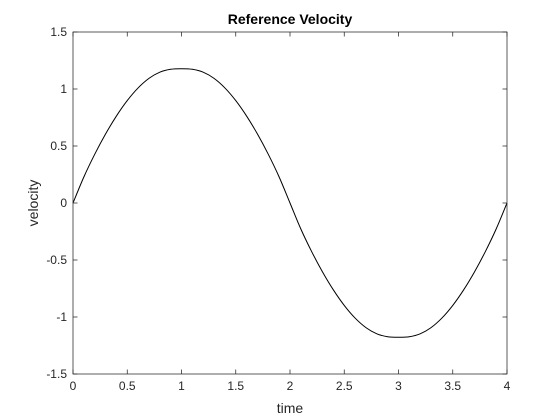 Image resolution: width=560 pixels, height=420 pixels. What do you see at coordinates (290, 19) in the screenshot?
I see `chart-title: Reference Velocity` at bounding box center [290, 19].